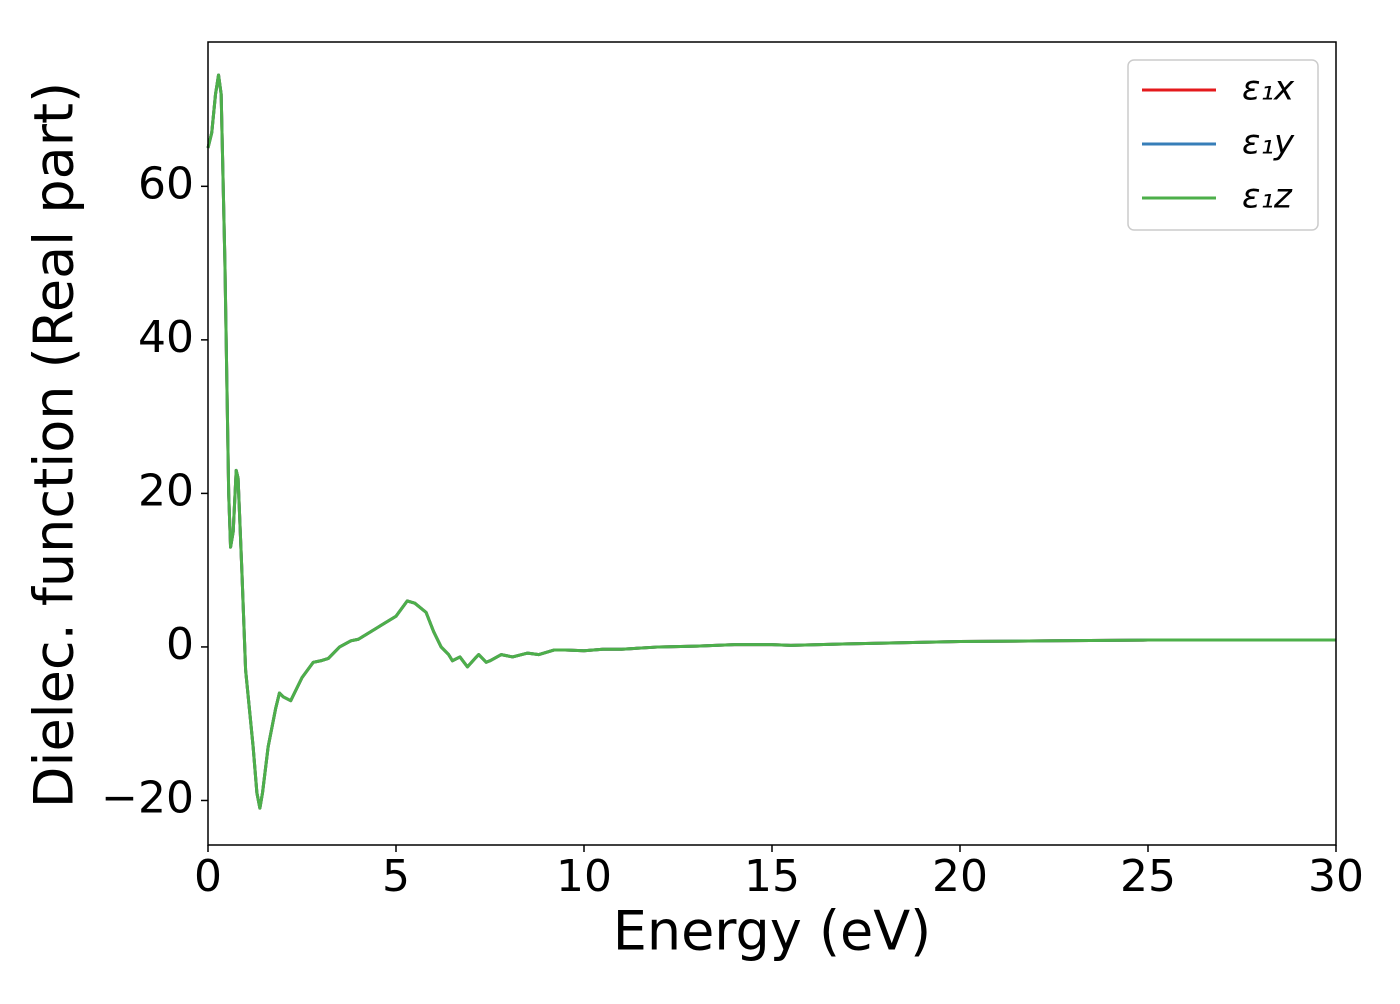  I want to click on x-axis-label: Energy (eV), so click(772, 931).